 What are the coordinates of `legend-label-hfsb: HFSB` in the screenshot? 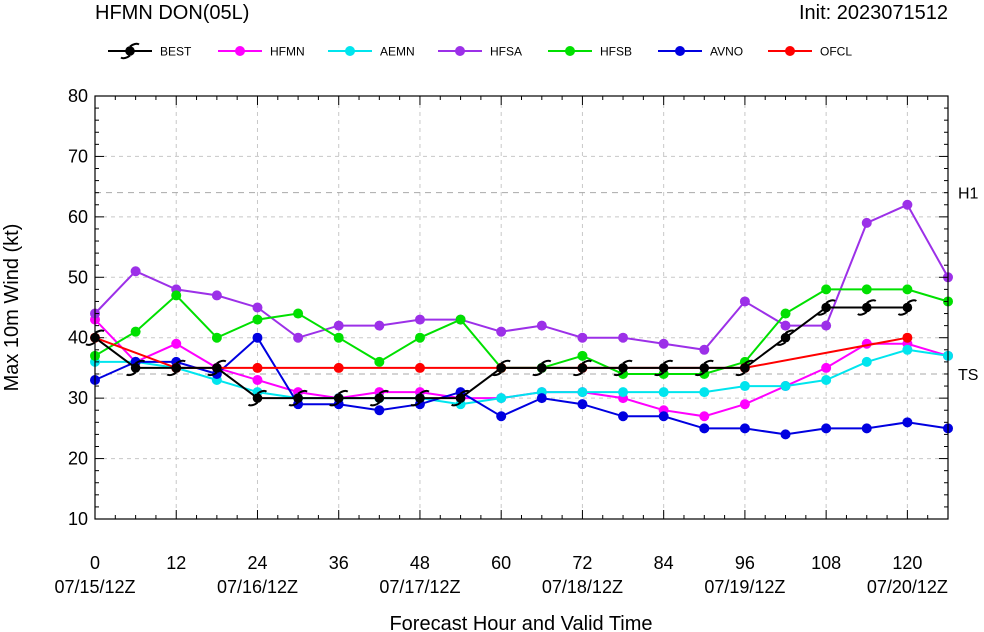 It's located at (616, 52).